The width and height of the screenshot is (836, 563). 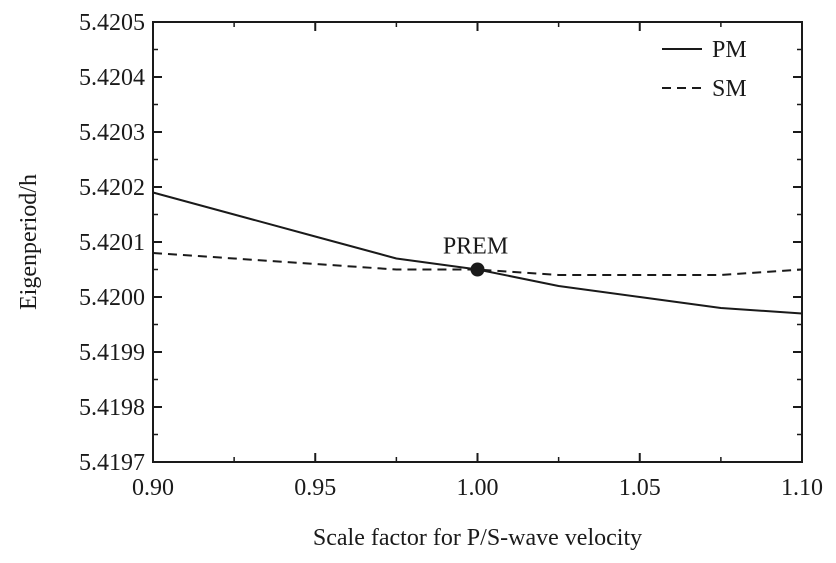 I want to click on x-tick-label: 1.05, so click(x=640, y=488).